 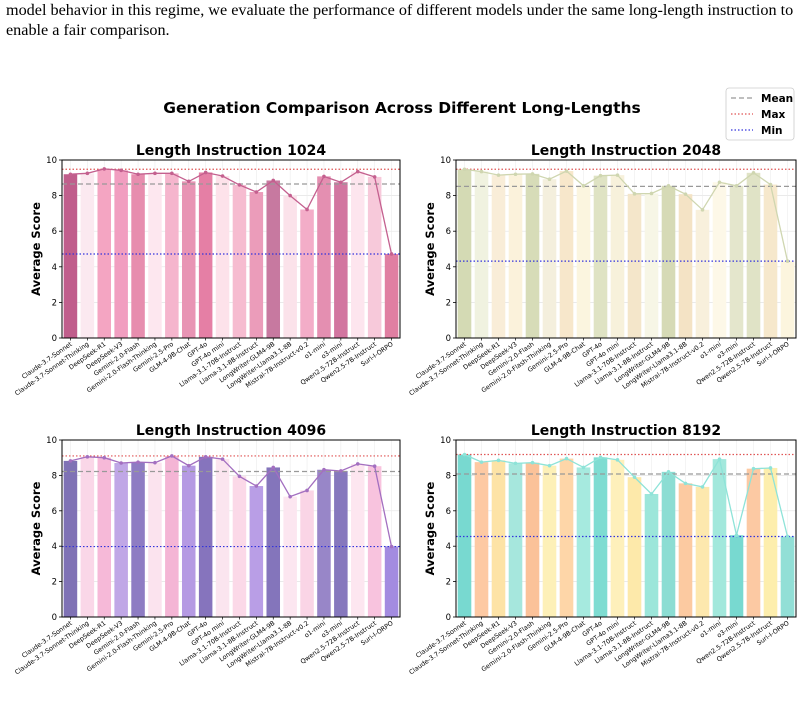 What do you see at coordinates (777, 99) in the screenshot?
I see `legend-mean-label: Mean` at bounding box center [777, 99].